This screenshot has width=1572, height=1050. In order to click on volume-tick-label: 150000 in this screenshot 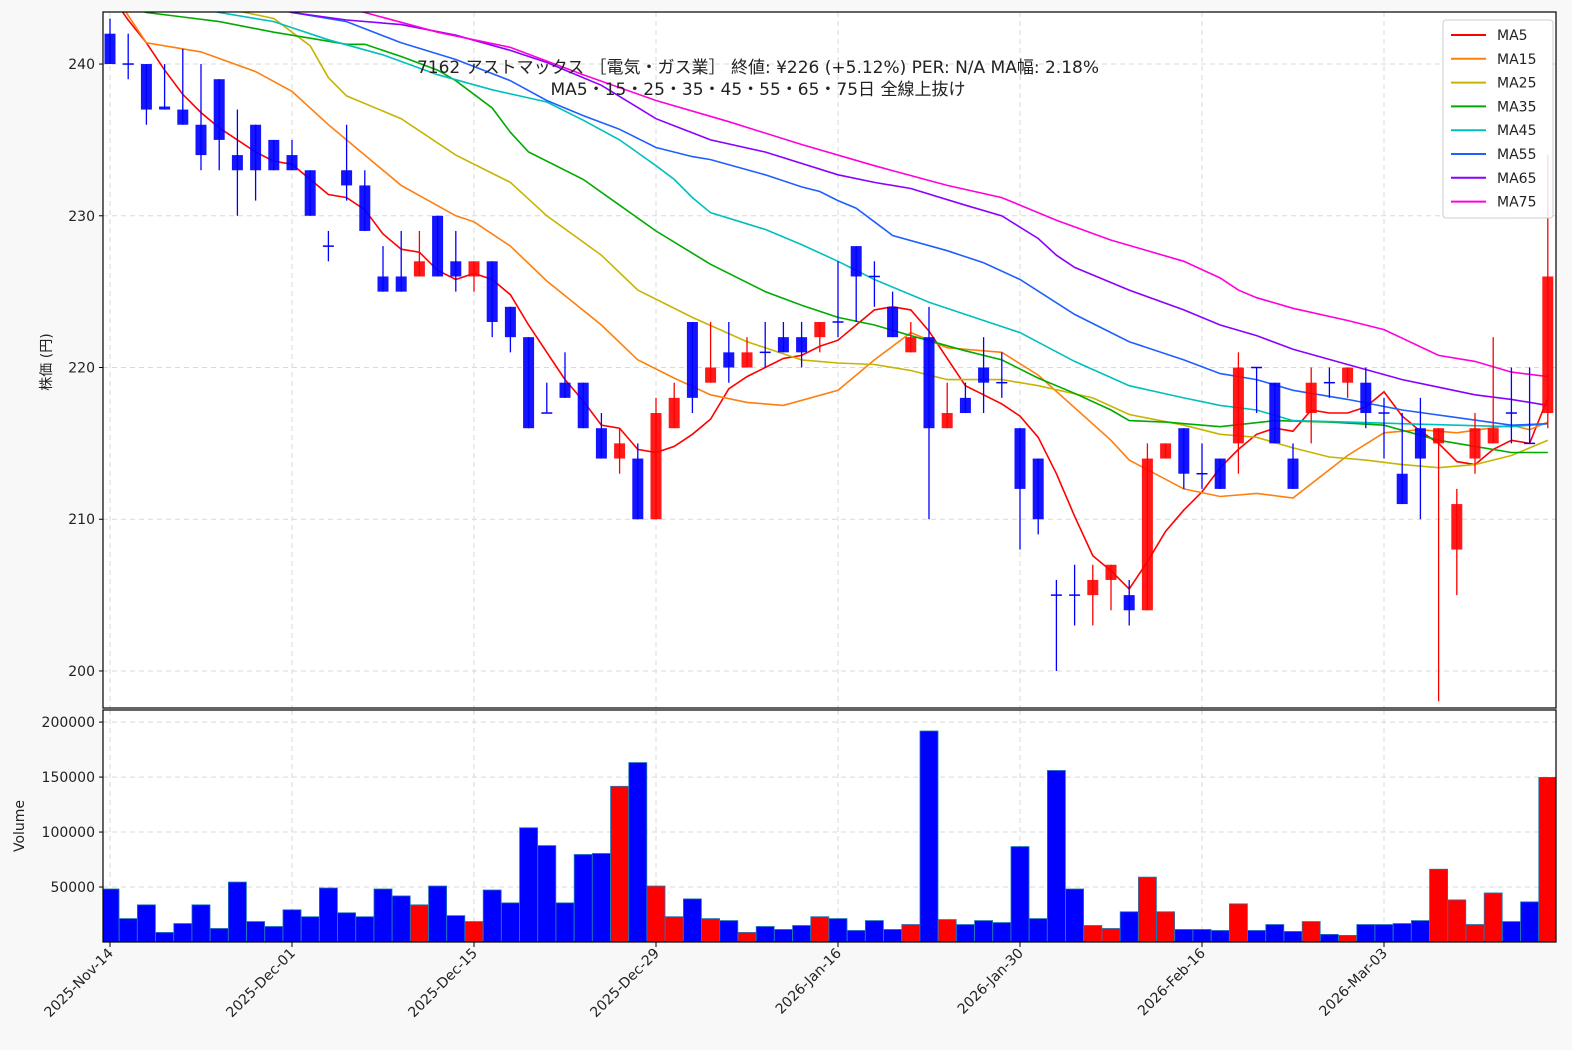, I will do `click(68, 778)`.